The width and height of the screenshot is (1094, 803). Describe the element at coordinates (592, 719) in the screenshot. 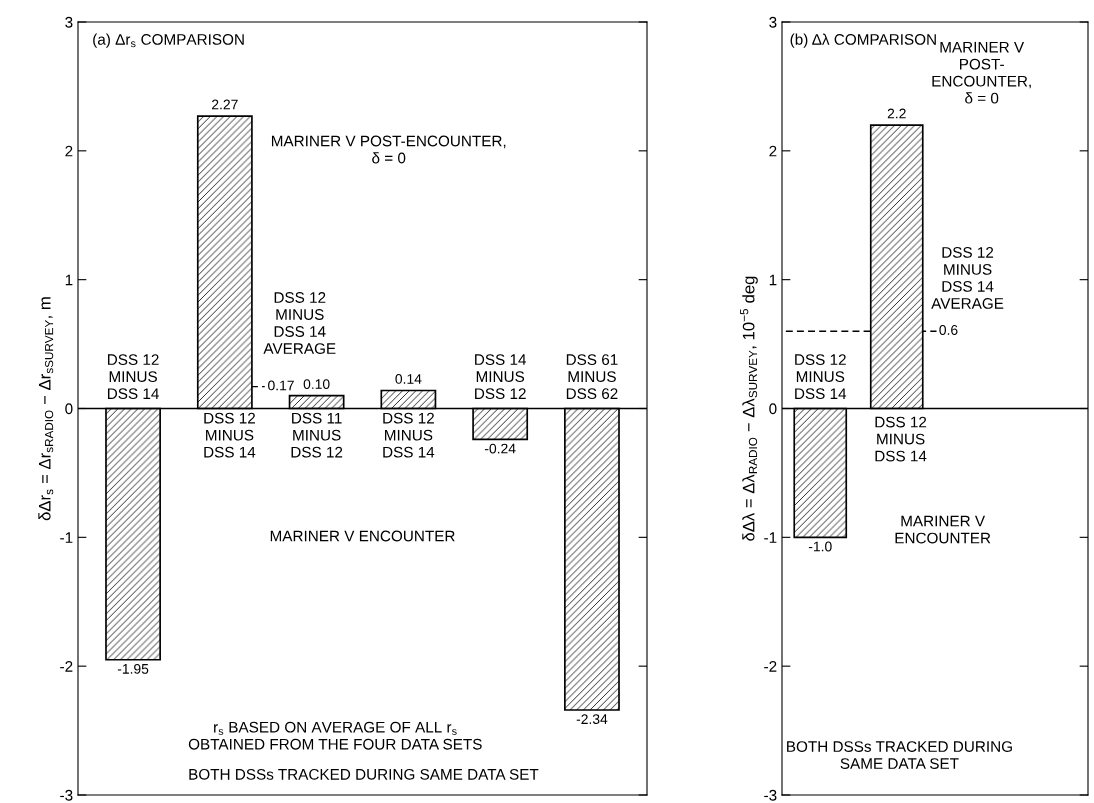

I see `data-label: -2.34` at that location.